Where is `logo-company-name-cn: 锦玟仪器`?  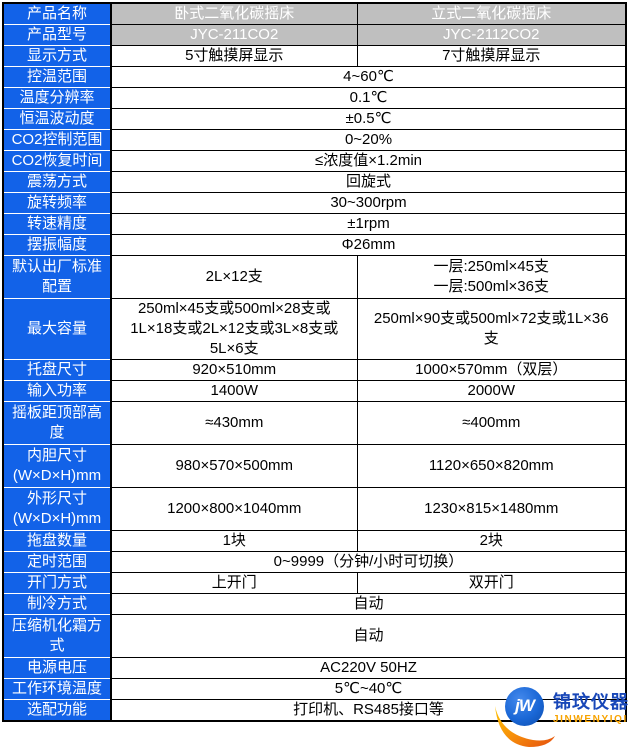
logo-company-name-cn: 锦玟仪器 is located at coordinates (591, 702).